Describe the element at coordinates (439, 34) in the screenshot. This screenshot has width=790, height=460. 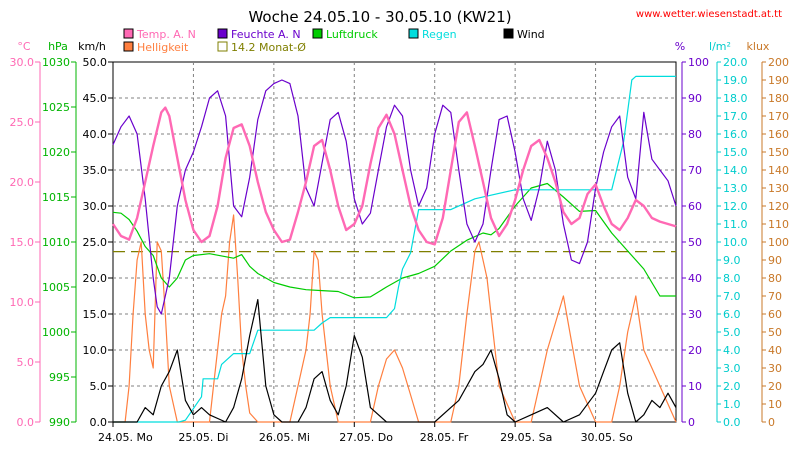
I see `legend-label: Regen` at that location.